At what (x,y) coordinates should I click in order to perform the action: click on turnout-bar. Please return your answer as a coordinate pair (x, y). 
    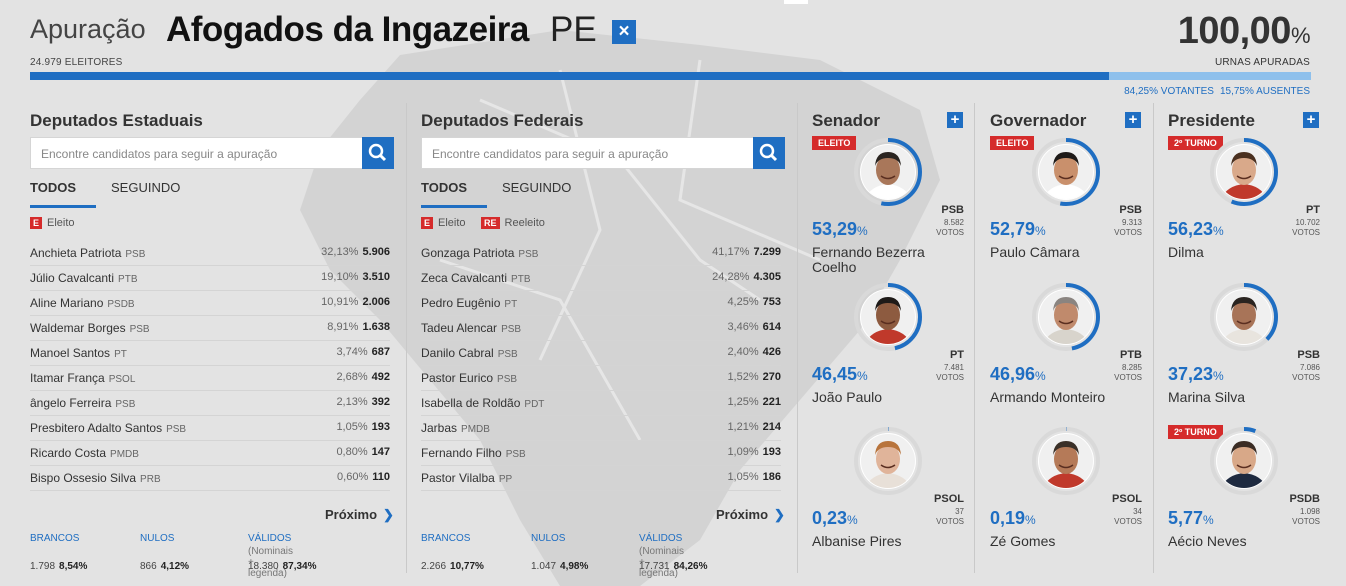
    Looking at the image, I should click on (670, 76).